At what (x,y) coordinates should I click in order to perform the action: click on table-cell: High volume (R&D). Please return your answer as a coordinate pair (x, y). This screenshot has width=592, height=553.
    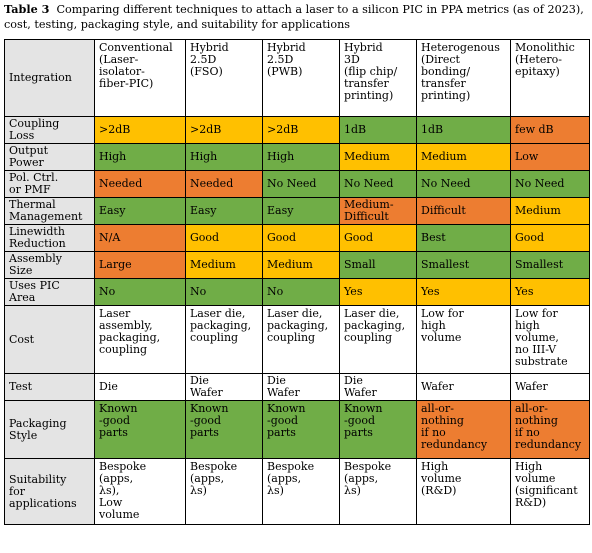
    Looking at the image, I should click on (463, 491).